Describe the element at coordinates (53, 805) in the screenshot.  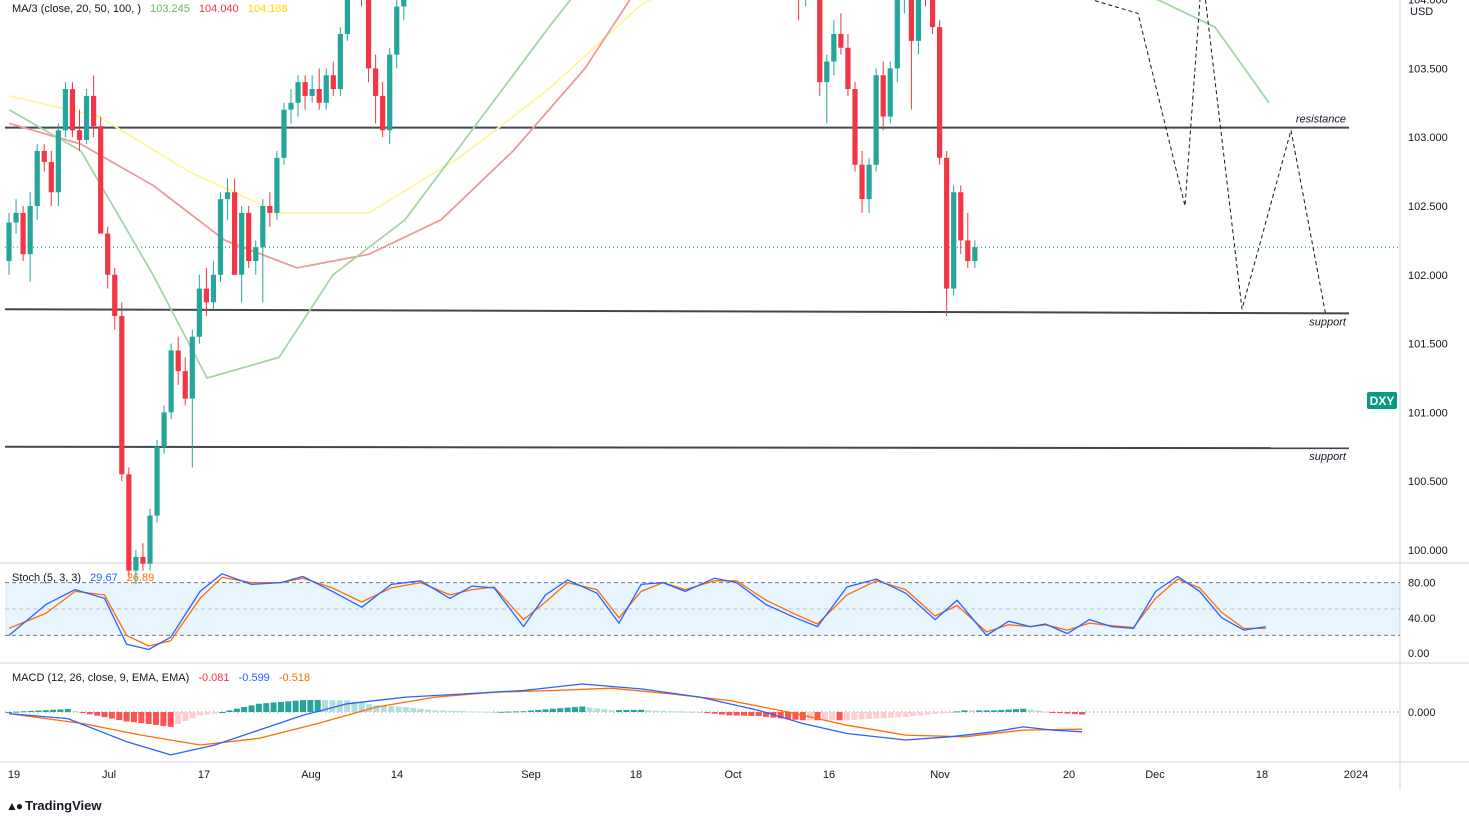
I see `brand-logo: ▲● TradingView` at that location.